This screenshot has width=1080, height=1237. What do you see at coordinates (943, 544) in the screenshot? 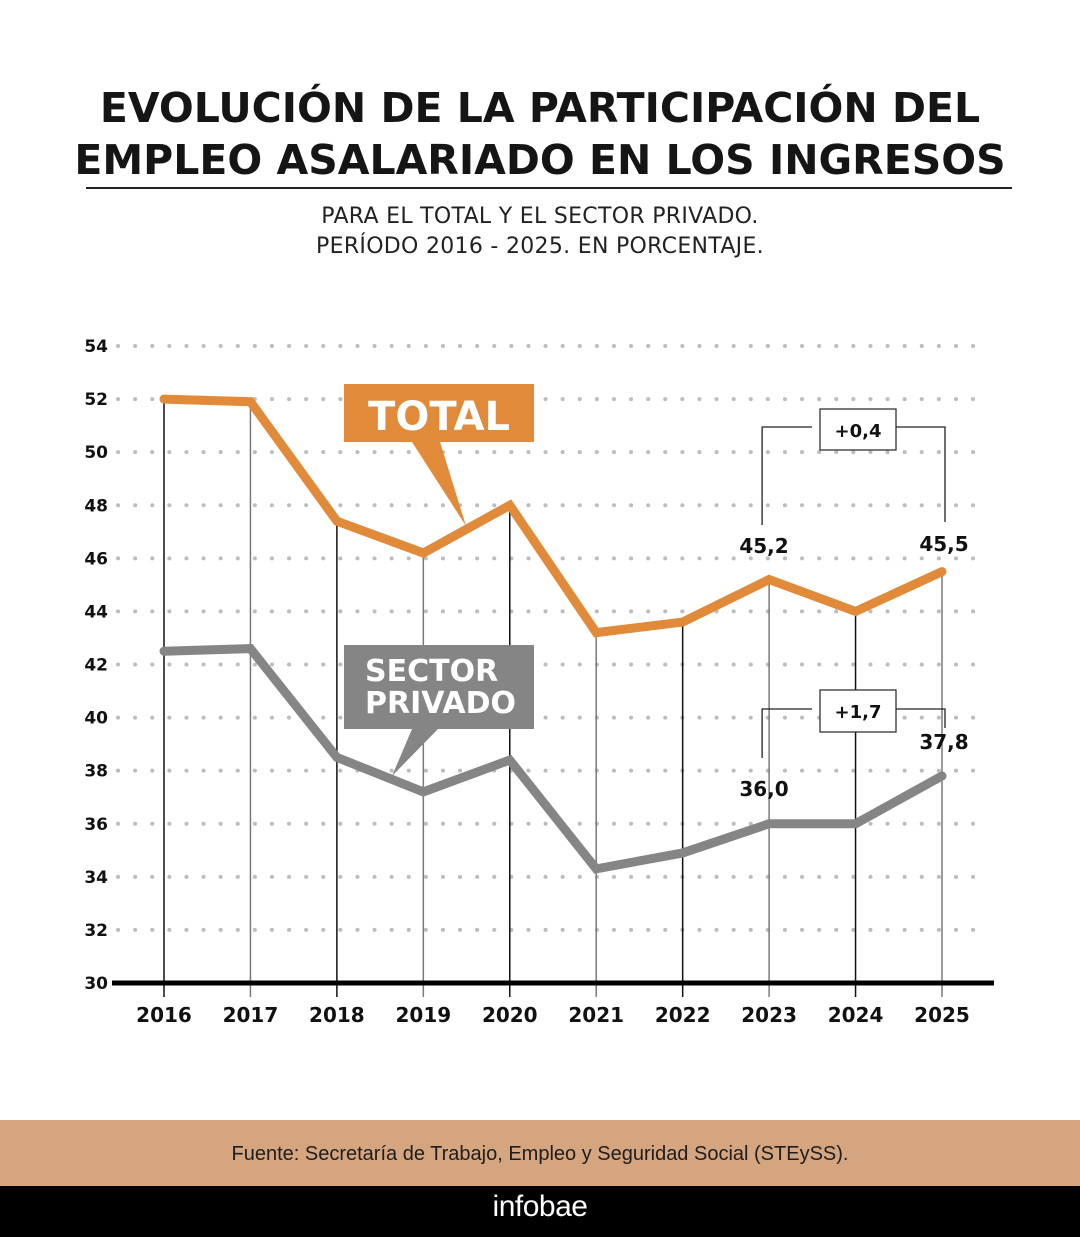
I see `total-value-label-2025: 45,5` at bounding box center [943, 544].